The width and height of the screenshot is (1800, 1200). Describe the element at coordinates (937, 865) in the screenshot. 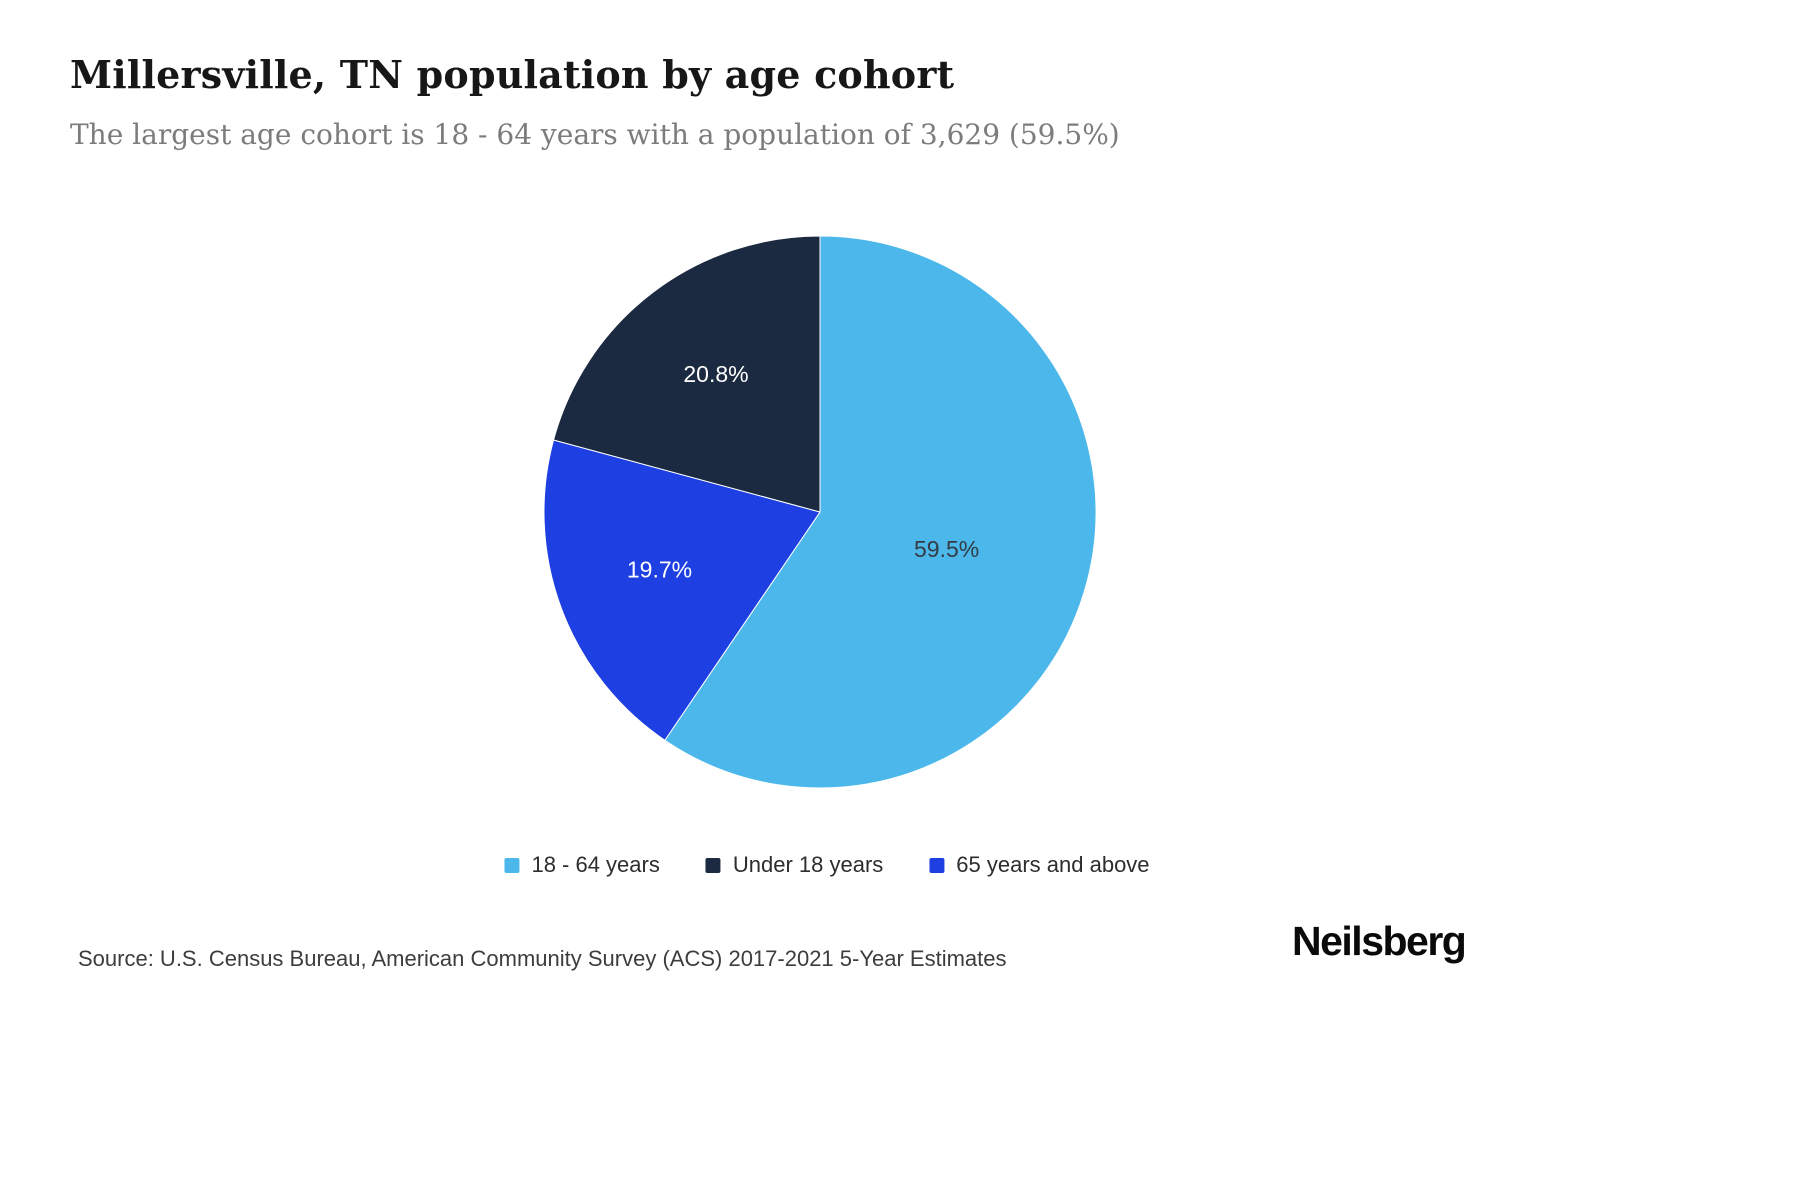

I see `legend-swatch-65-years-and-above` at that location.